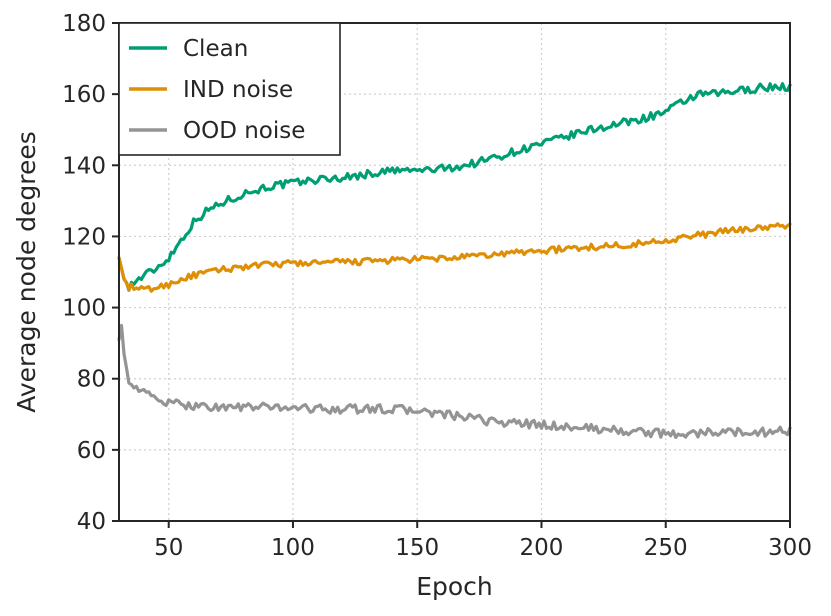 The height and width of the screenshot is (616, 831). What do you see at coordinates (26, 272) in the screenshot?
I see `y-axis-label: Average node degrees` at bounding box center [26, 272].